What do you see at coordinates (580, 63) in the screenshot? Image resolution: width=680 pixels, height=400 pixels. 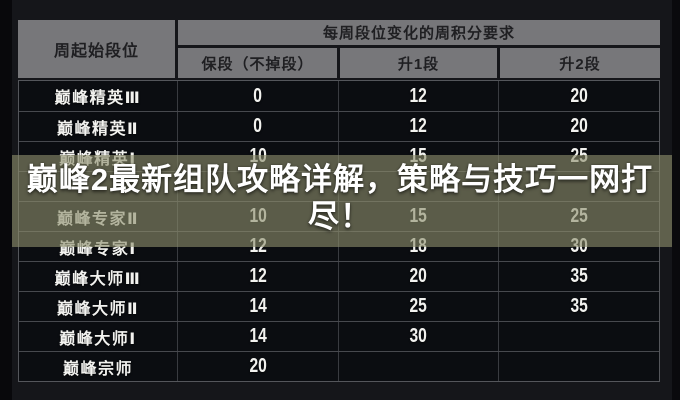 I see `header-up-2-ranks: 升2段` at bounding box center [580, 63].